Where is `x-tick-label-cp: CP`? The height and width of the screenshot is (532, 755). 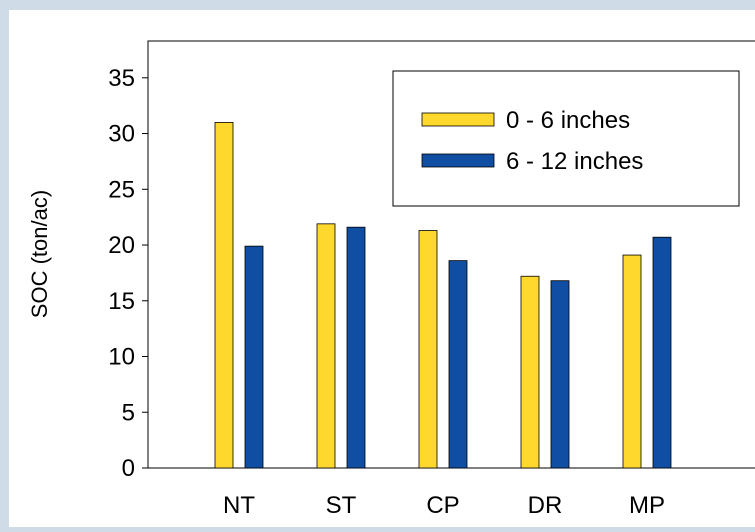
x-tick-label-cp: CP is located at coordinates (442, 505).